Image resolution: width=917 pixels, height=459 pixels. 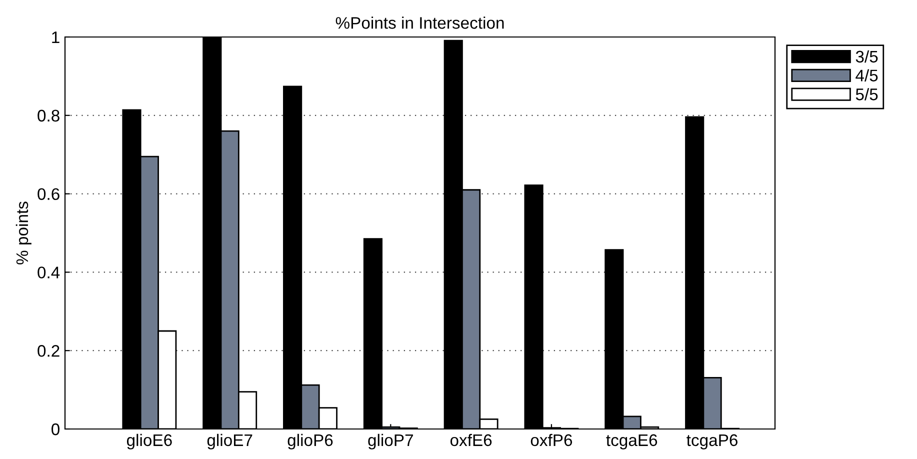 What do you see at coordinates (390, 442) in the screenshot?
I see `x-tick-label: glioP7` at bounding box center [390, 442].